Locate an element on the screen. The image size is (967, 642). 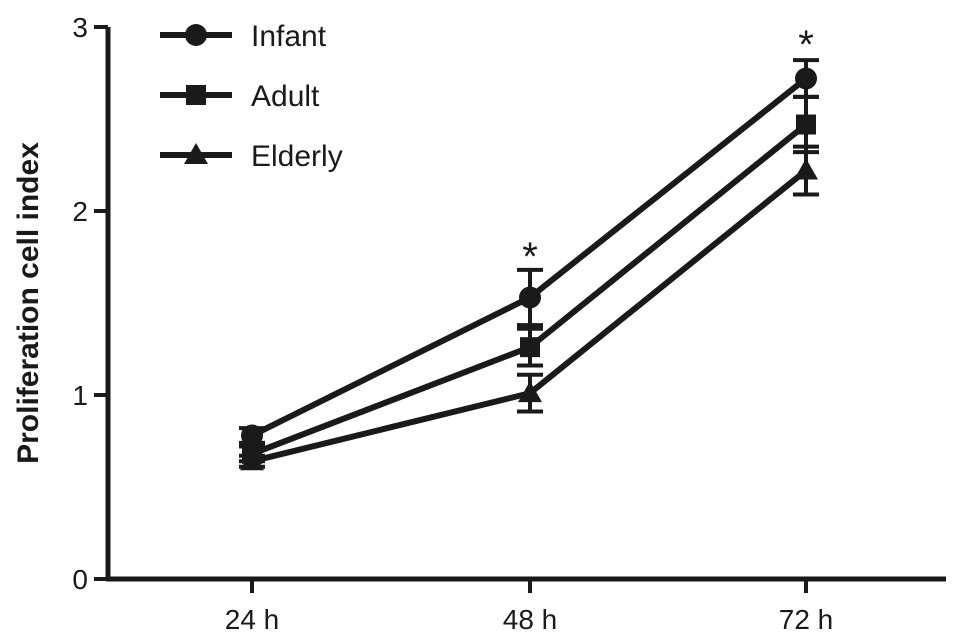
y-tick-label: 0 is located at coordinates (80, 579).